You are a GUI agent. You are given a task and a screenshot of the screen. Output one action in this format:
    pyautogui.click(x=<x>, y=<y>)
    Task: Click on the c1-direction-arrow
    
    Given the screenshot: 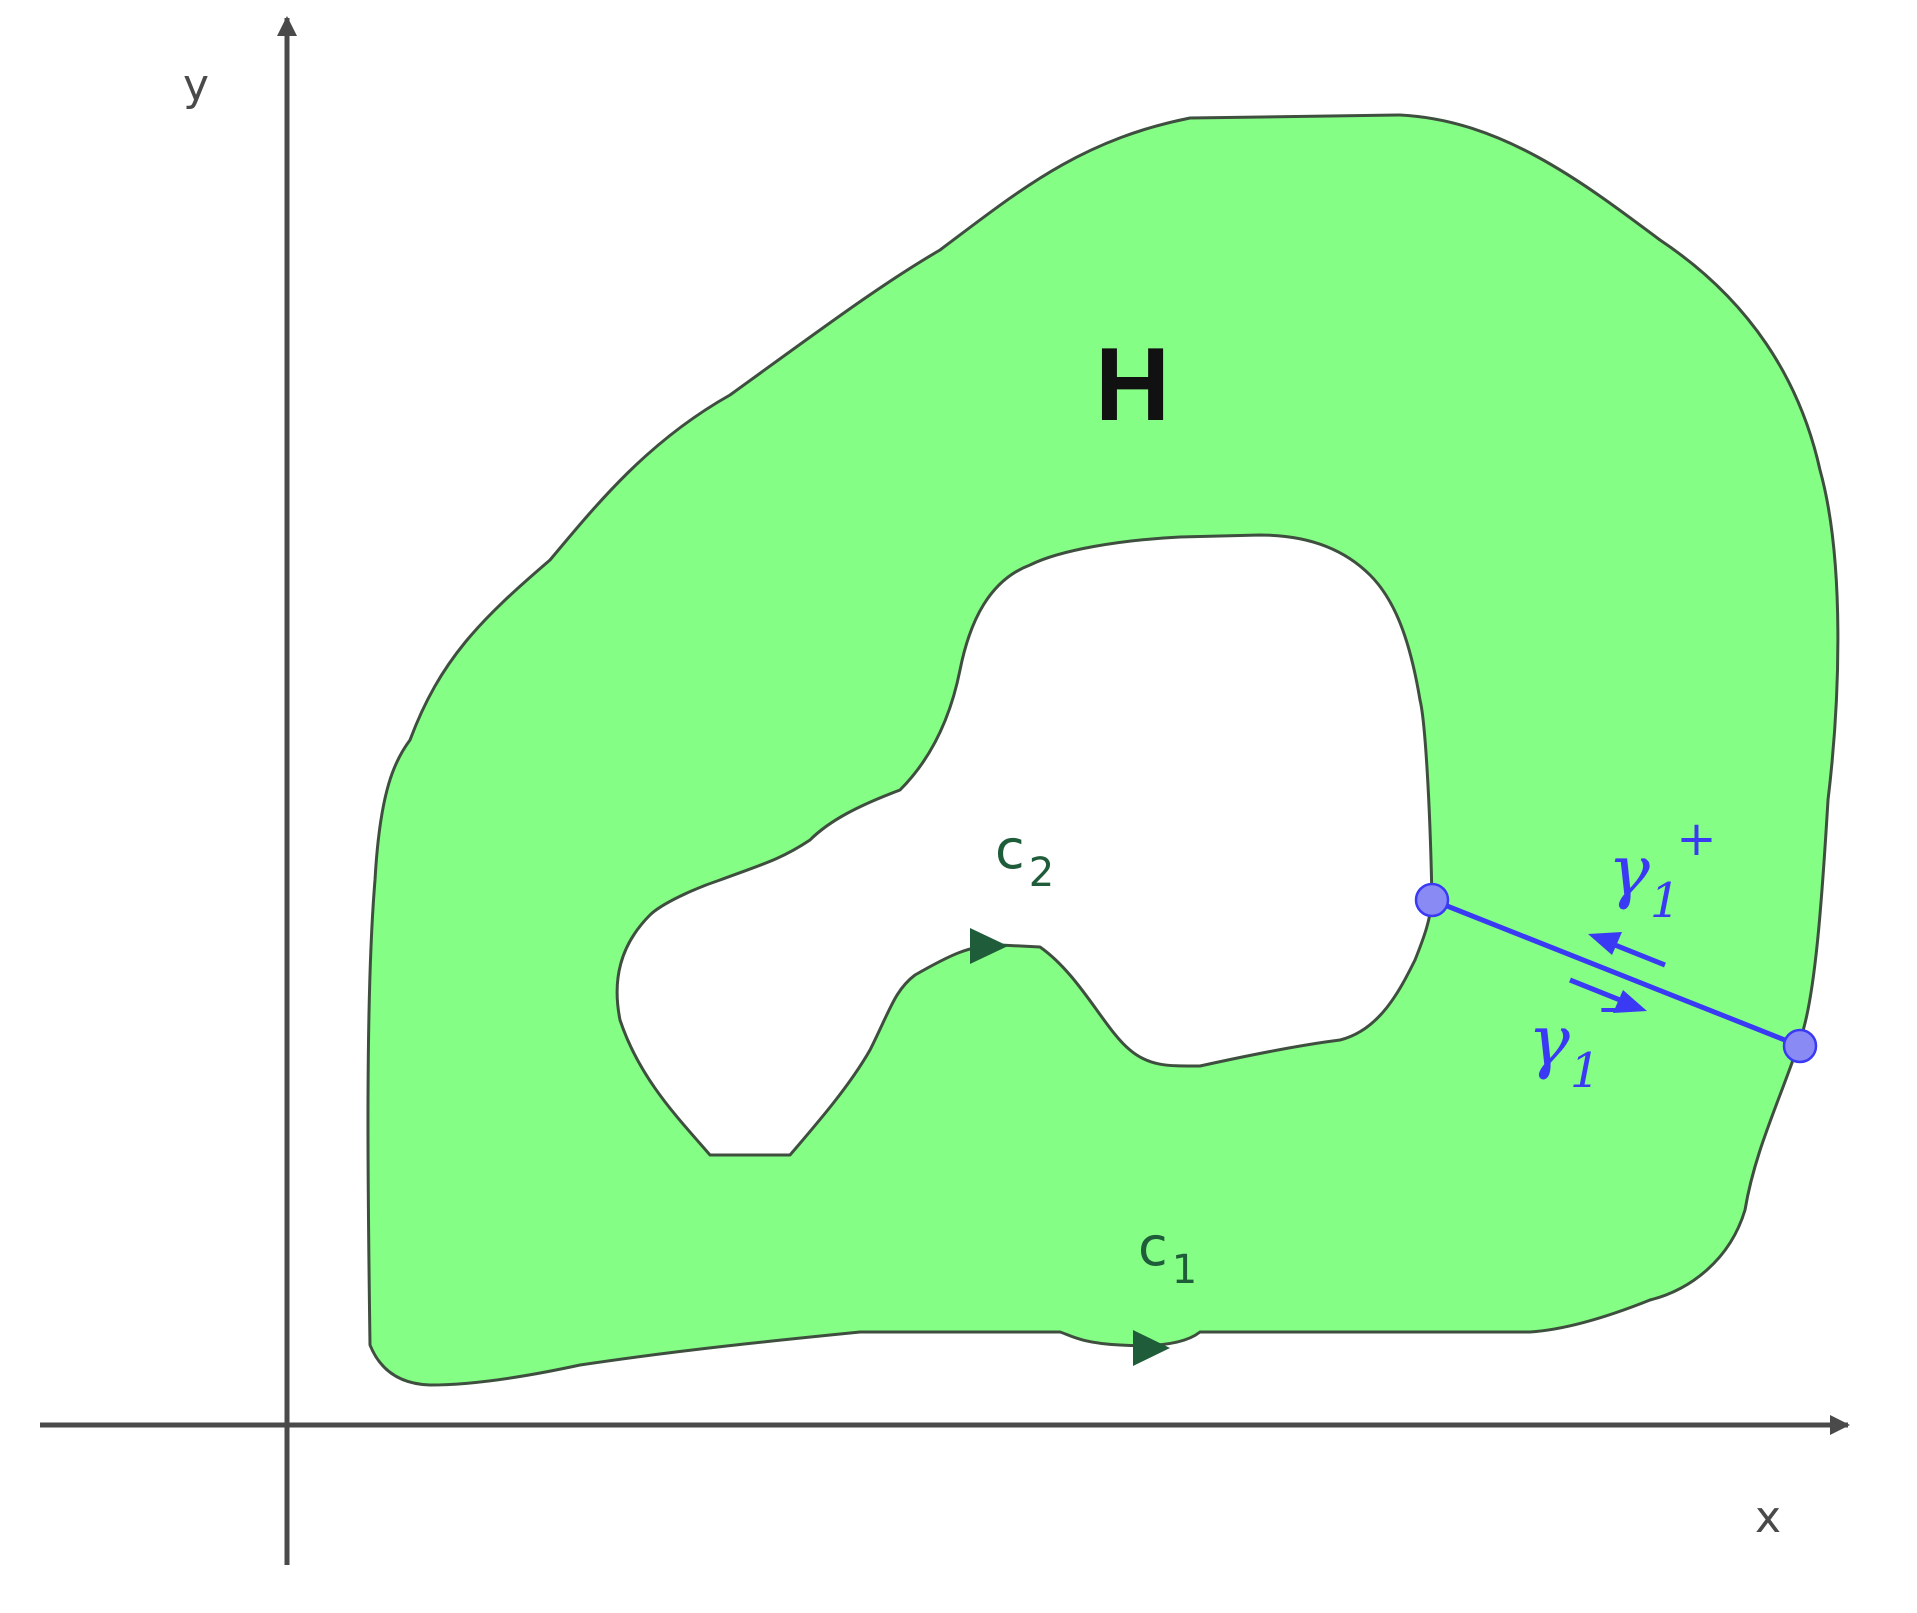 What is the action you would take?
    pyautogui.click(x=1151, y=1348)
    